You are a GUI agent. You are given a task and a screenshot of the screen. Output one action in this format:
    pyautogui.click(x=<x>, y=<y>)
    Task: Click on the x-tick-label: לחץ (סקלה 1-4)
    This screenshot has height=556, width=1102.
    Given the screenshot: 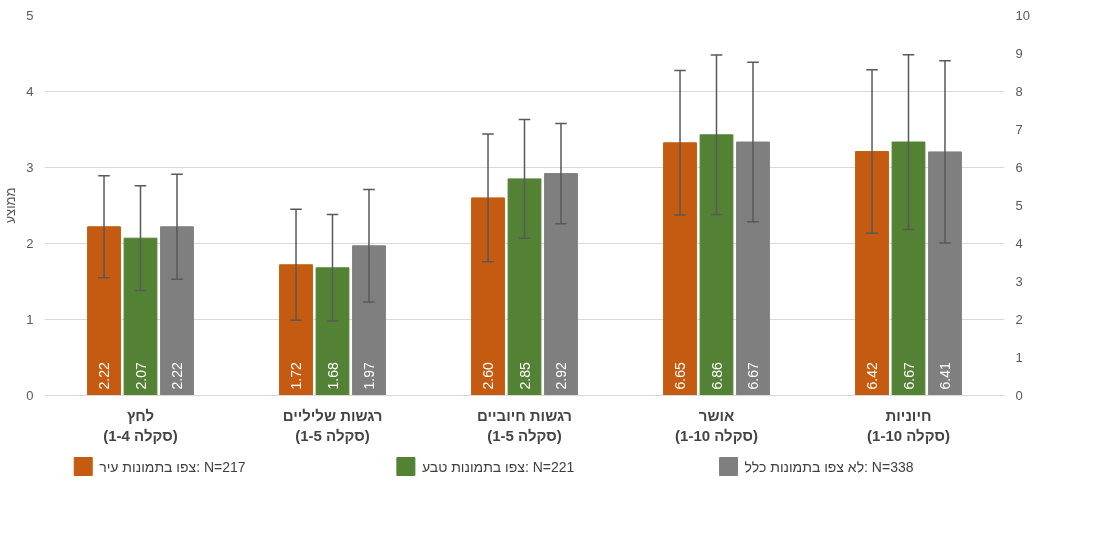 What is the action you would take?
    pyautogui.click(x=140, y=425)
    